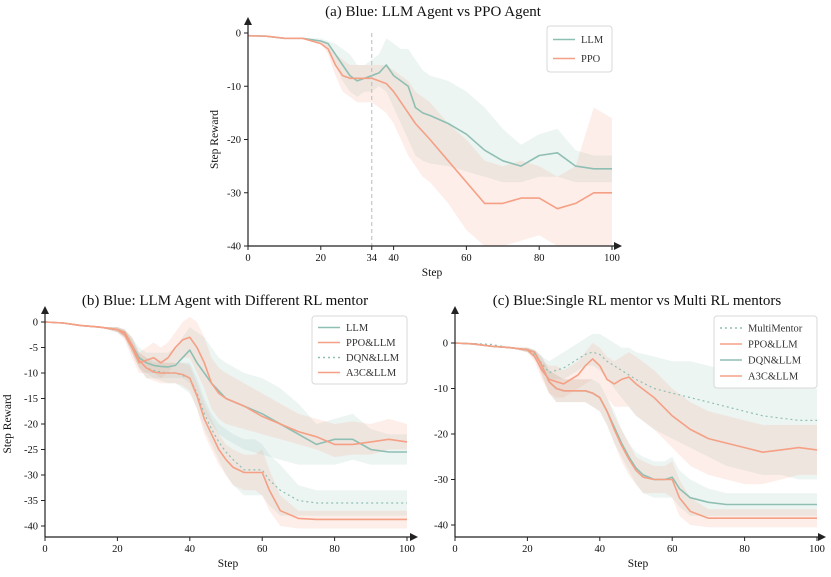 The image size is (831, 577). Describe the element at coordinates (31, 501) in the screenshot. I see `y-tick-label: -35` at that location.